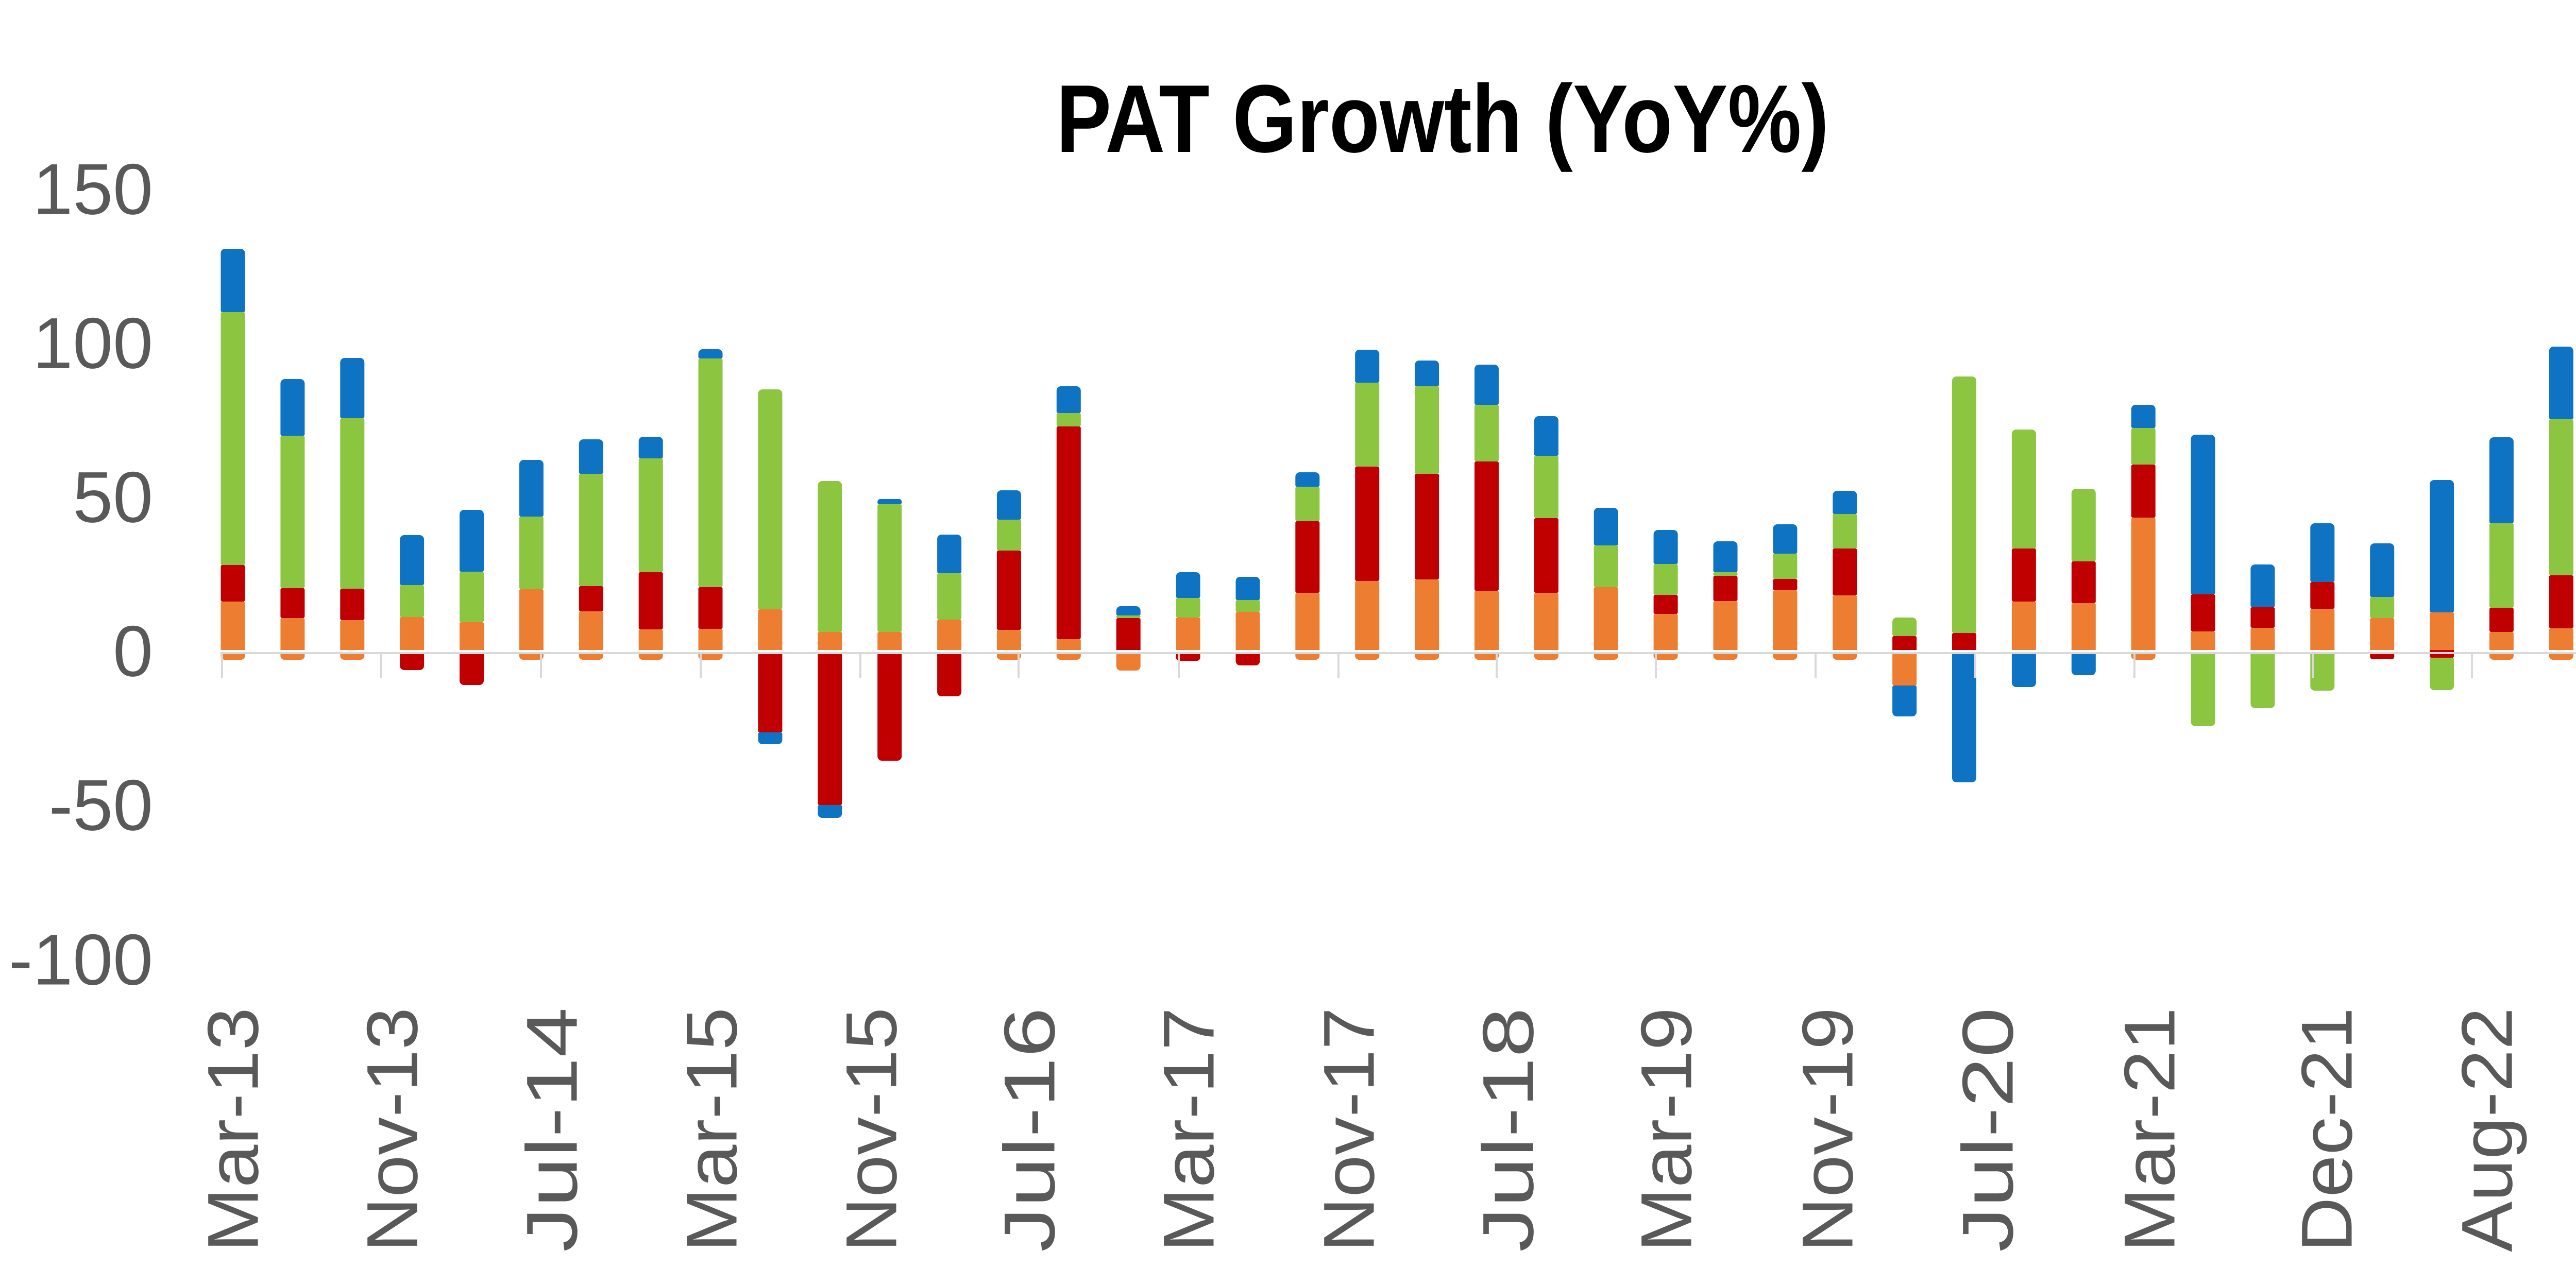 This screenshot has height=1285, width=2576. Describe the element at coordinates (1508, 1129) in the screenshot. I see `svg-text: Jul-18` at that location.